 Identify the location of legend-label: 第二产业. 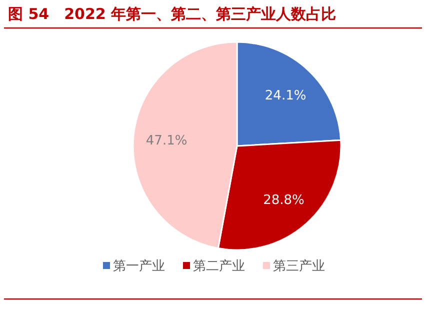
(219, 266).